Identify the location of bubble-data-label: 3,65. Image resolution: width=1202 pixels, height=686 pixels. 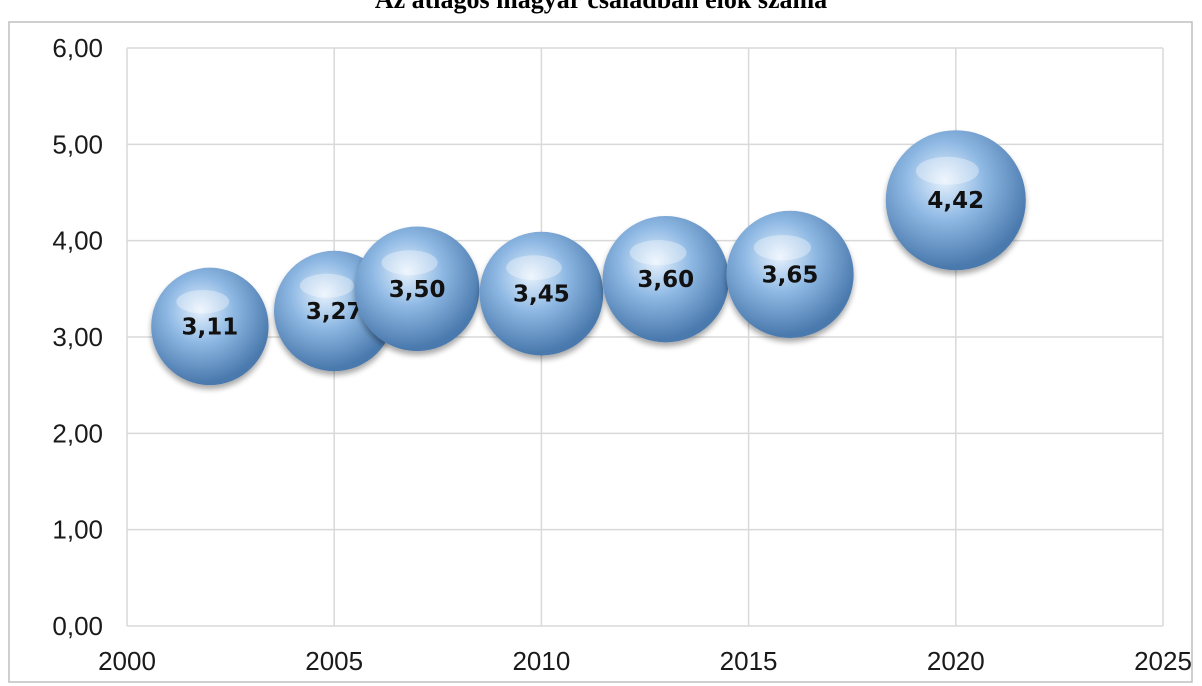
(790, 275).